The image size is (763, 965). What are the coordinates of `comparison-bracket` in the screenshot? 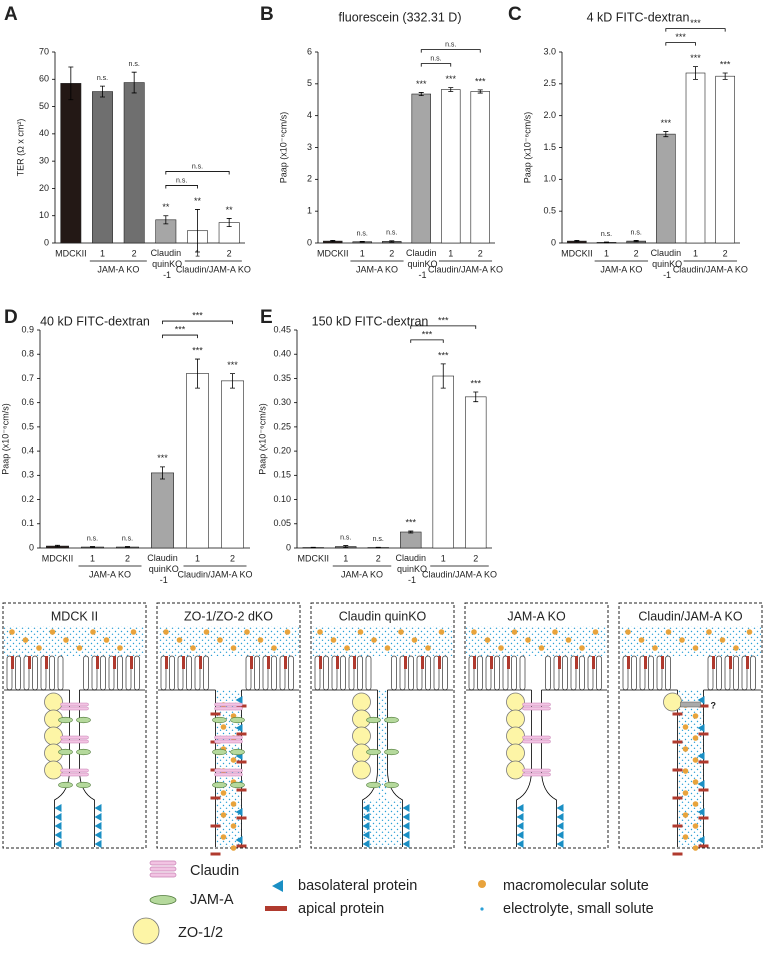 It's located at (181, 187).